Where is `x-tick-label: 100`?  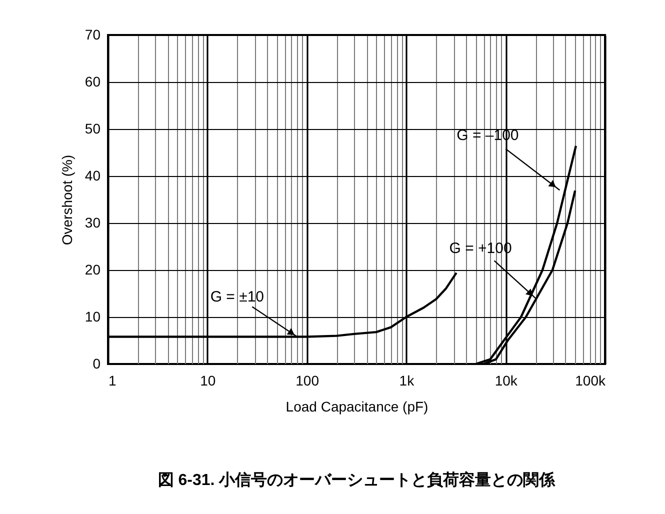
x-tick-label: 100 is located at coordinates (308, 380).